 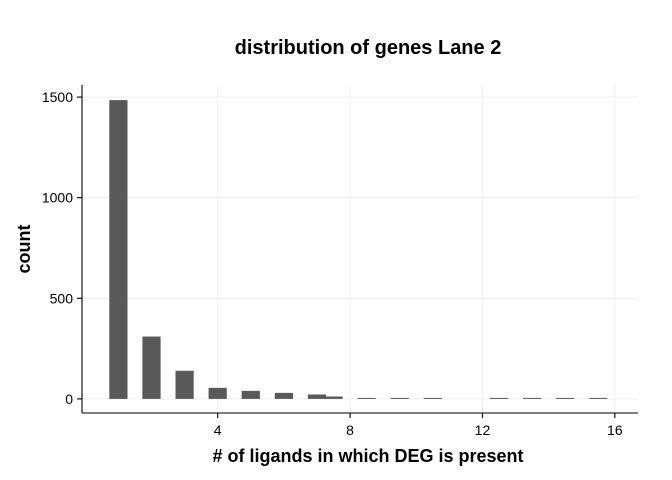 What do you see at coordinates (57, 198) in the screenshot?
I see `y-tick-label: 1000` at bounding box center [57, 198].